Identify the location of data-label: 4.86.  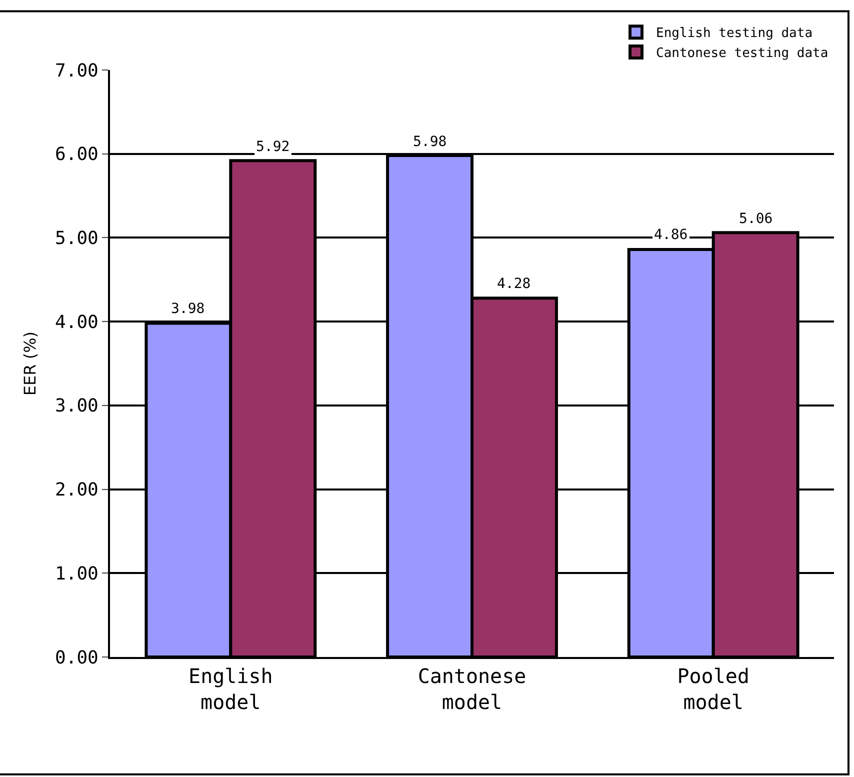
(671, 235).